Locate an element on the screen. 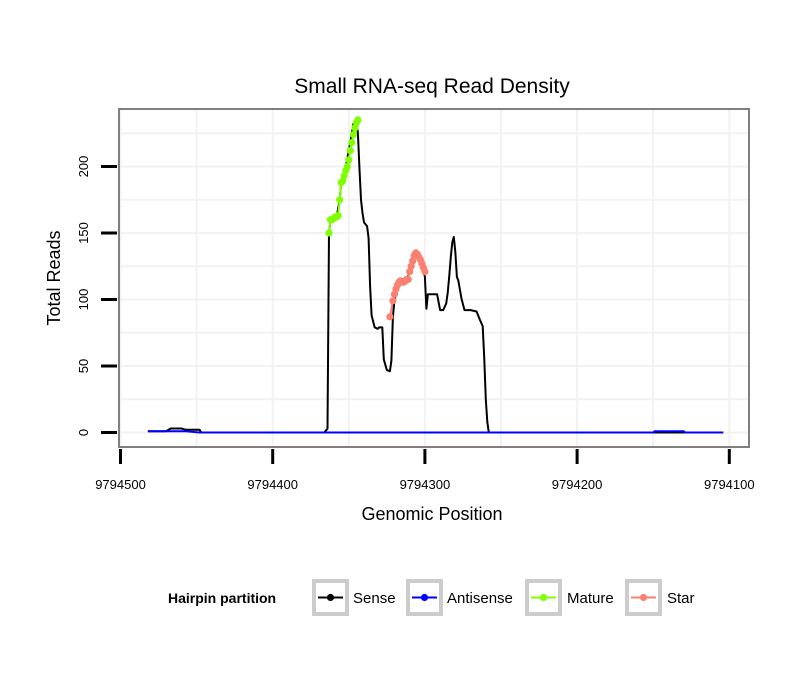  legend-label-sense: Sense is located at coordinates (374, 598).